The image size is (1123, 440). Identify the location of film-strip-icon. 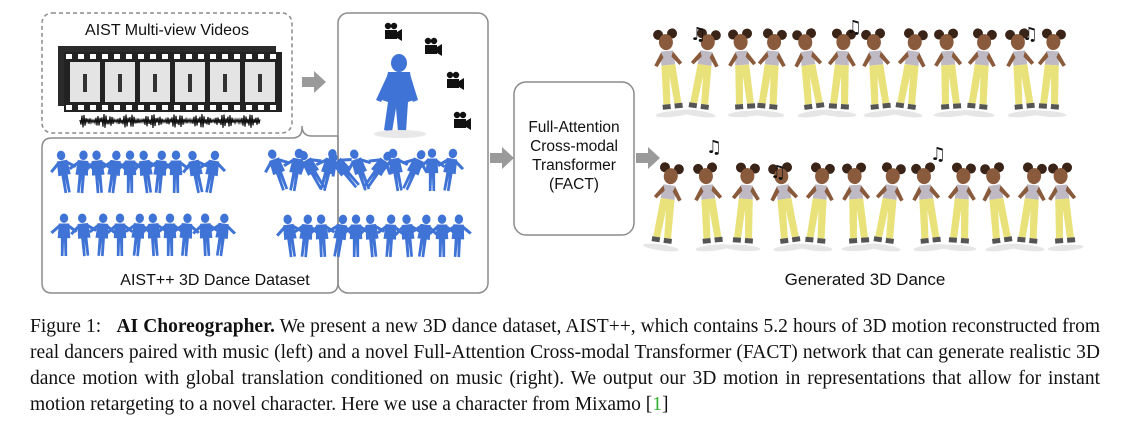
(170, 79).